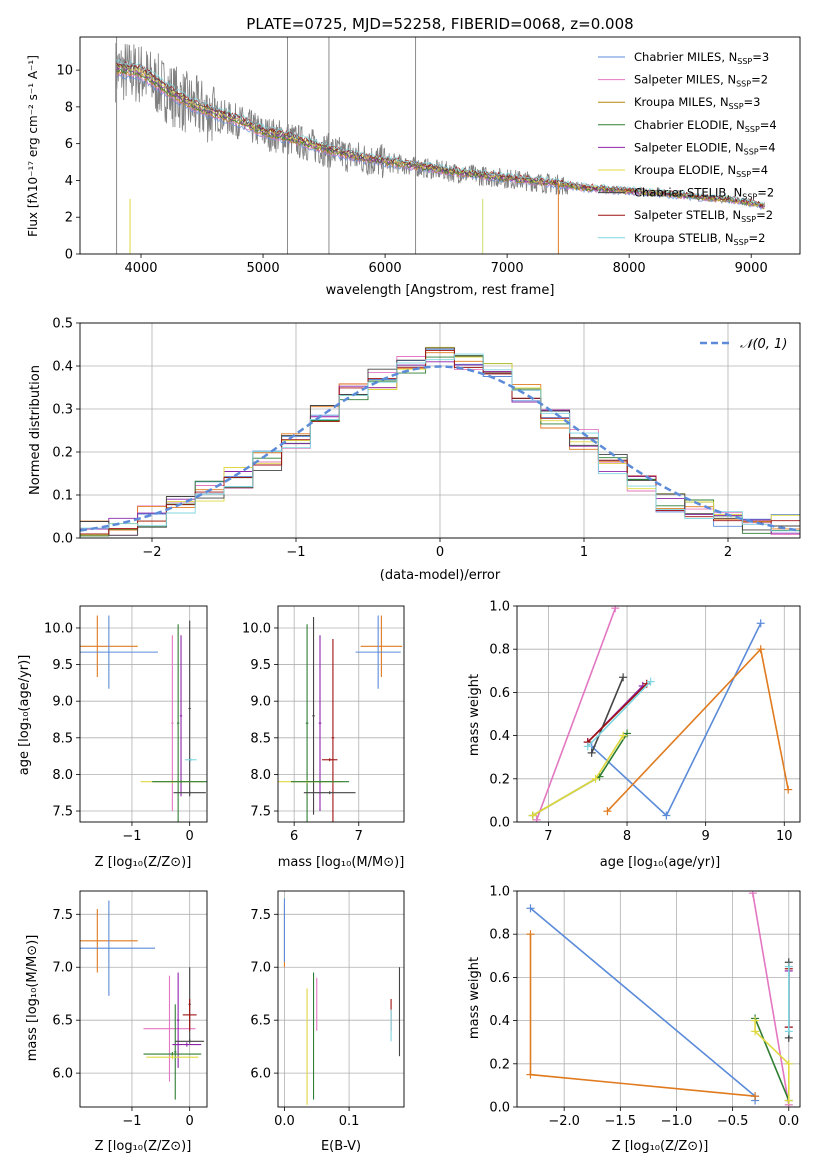  What do you see at coordinates (385, 268) in the screenshot?
I see `x-tick-label: 6000` at bounding box center [385, 268].